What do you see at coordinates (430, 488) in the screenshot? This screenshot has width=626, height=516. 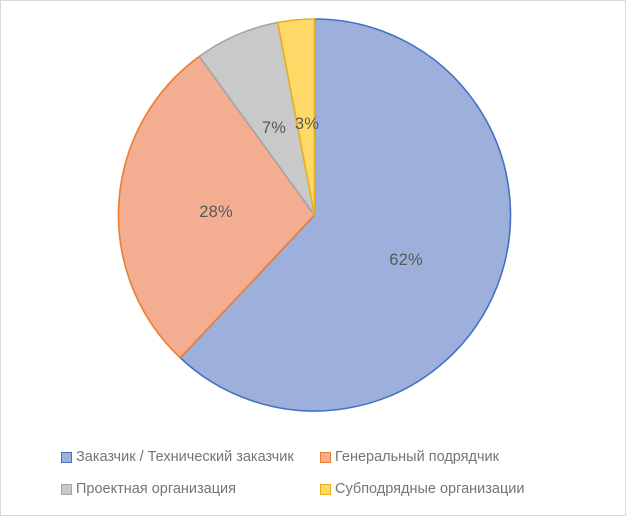 I see `legend-label-3: Субподрядные организации` at bounding box center [430, 488].